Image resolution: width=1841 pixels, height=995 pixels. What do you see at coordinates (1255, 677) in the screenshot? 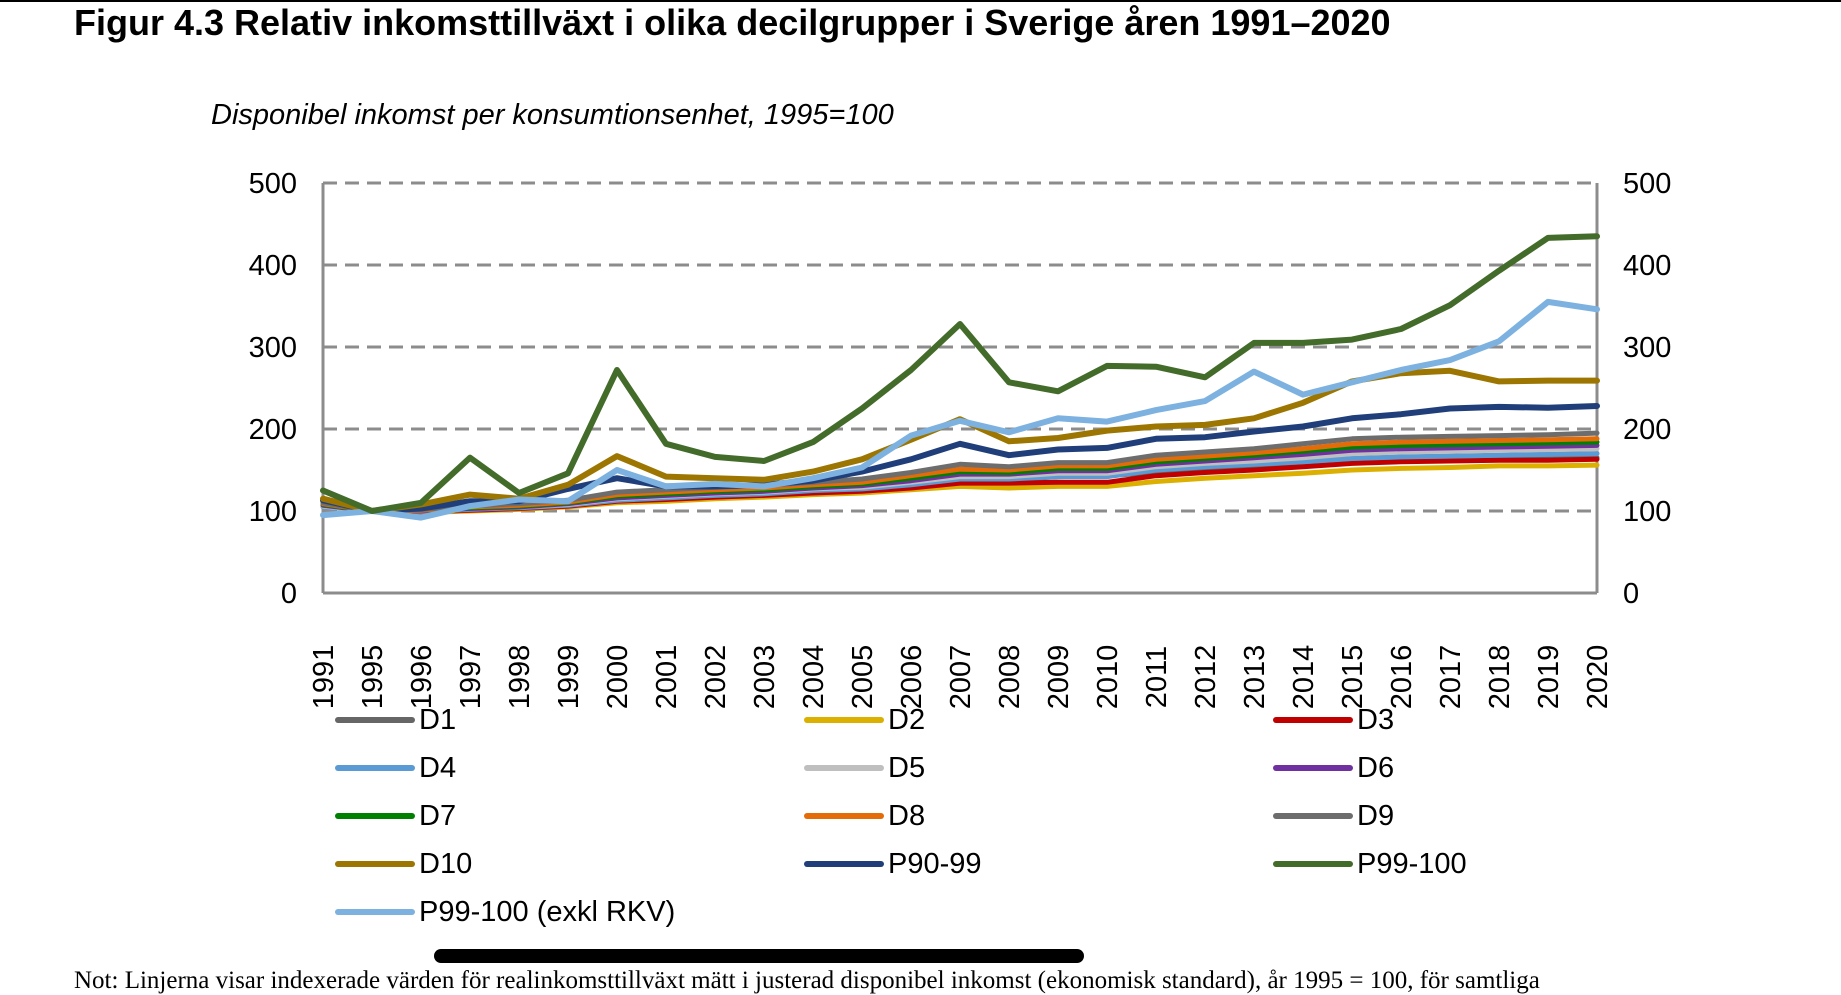
I see `x-tick-label: 2013` at bounding box center [1255, 677].